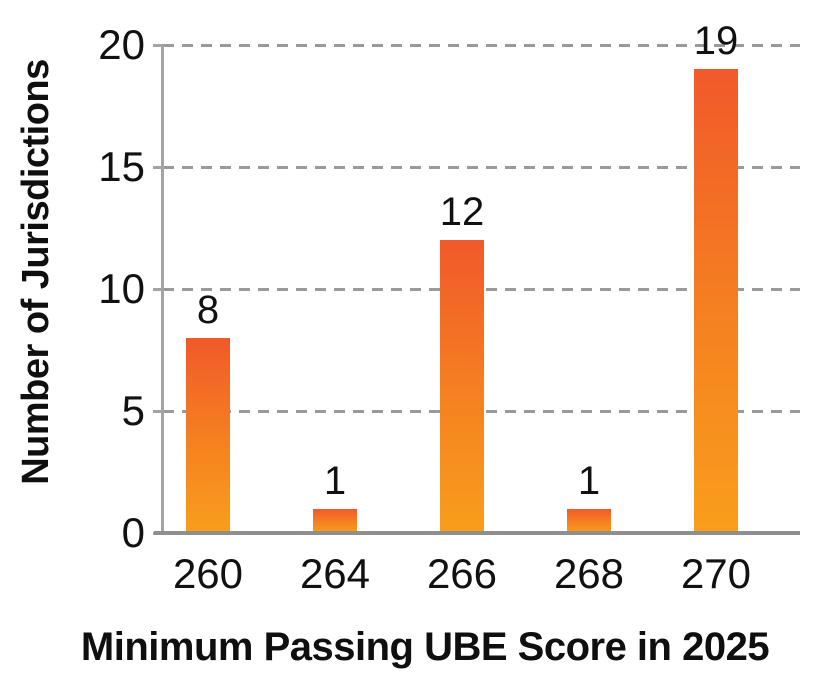 The width and height of the screenshot is (819, 694). Describe the element at coordinates (335, 573) in the screenshot. I see `x-tick-label: 264` at that location.